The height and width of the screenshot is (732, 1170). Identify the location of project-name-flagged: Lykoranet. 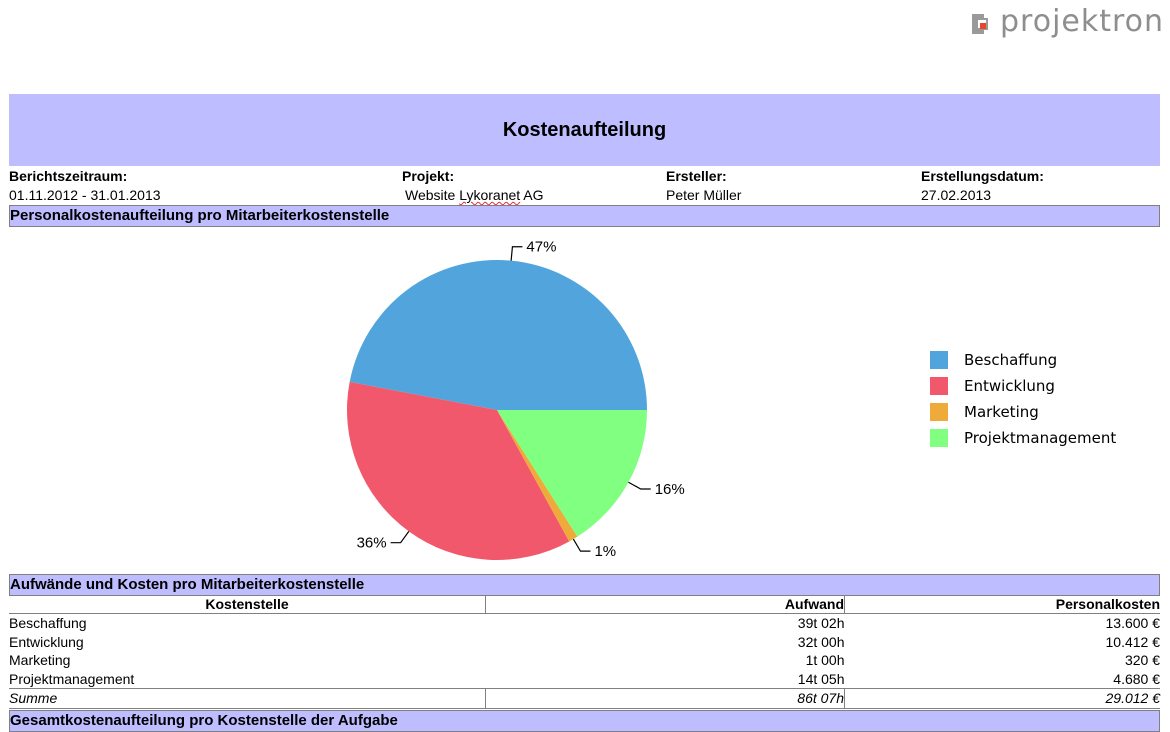
(490, 195).